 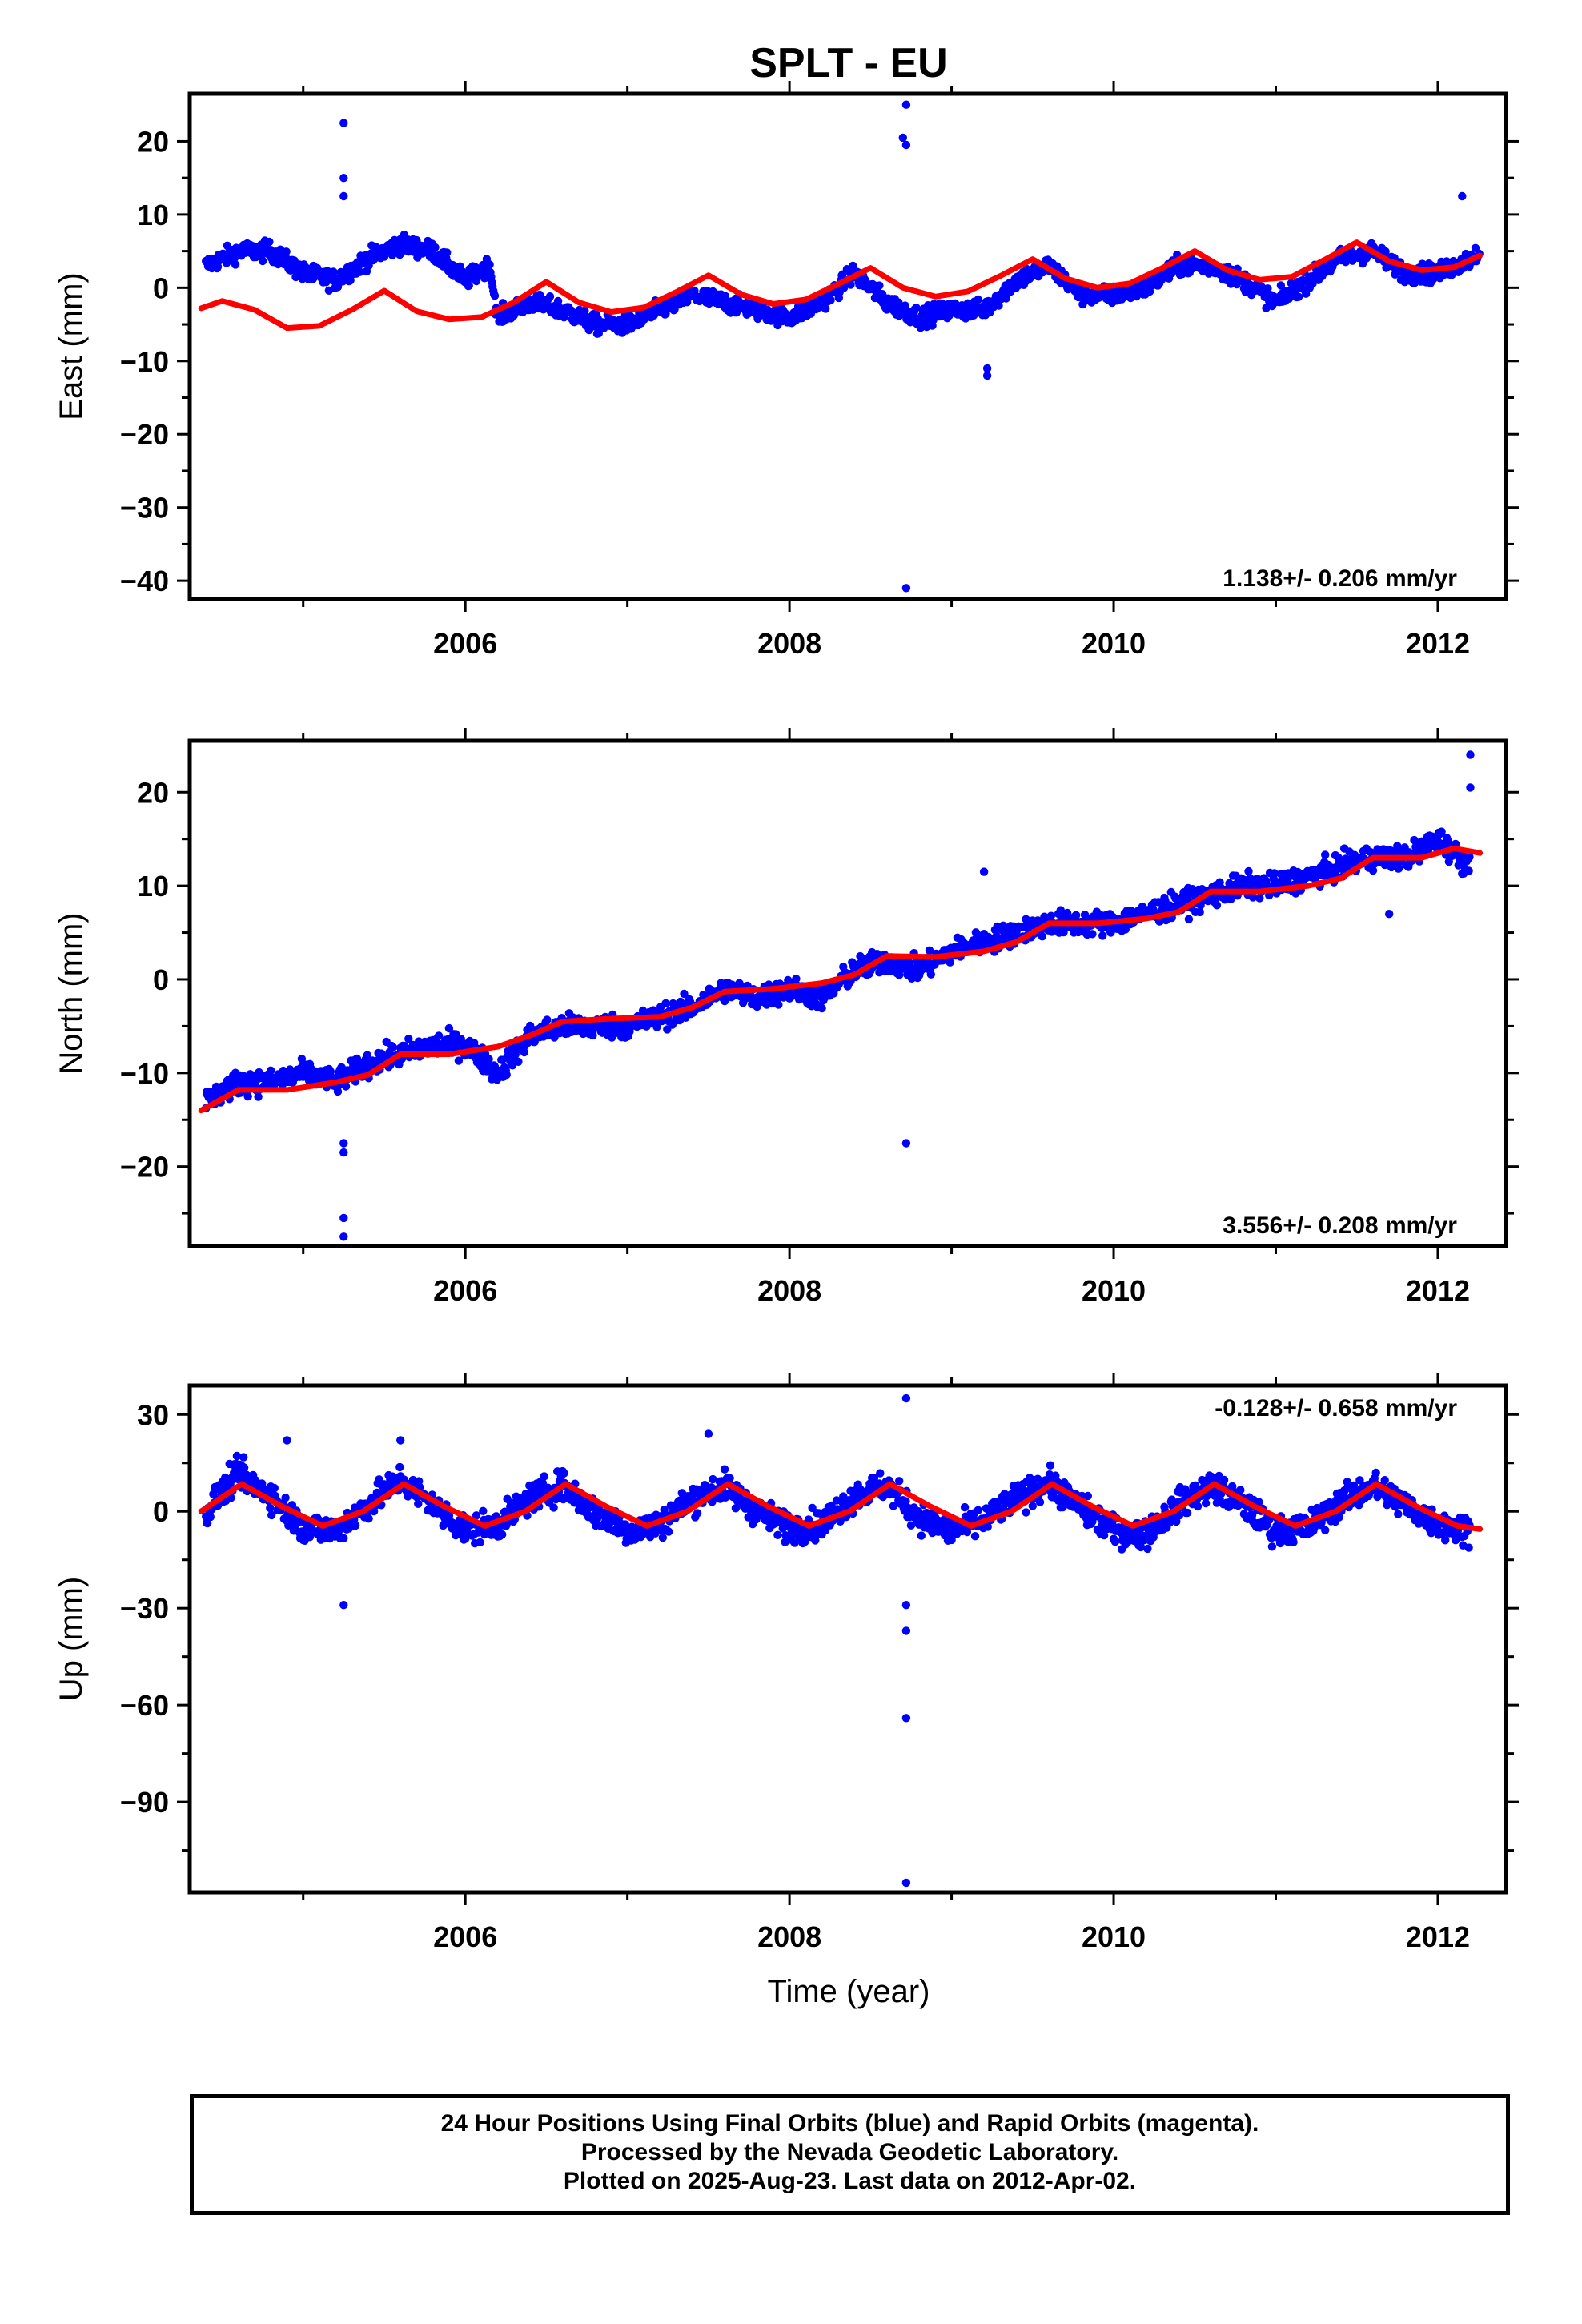 I want to click on figure-title: SPLT - EU, so click(x=848, y=63).